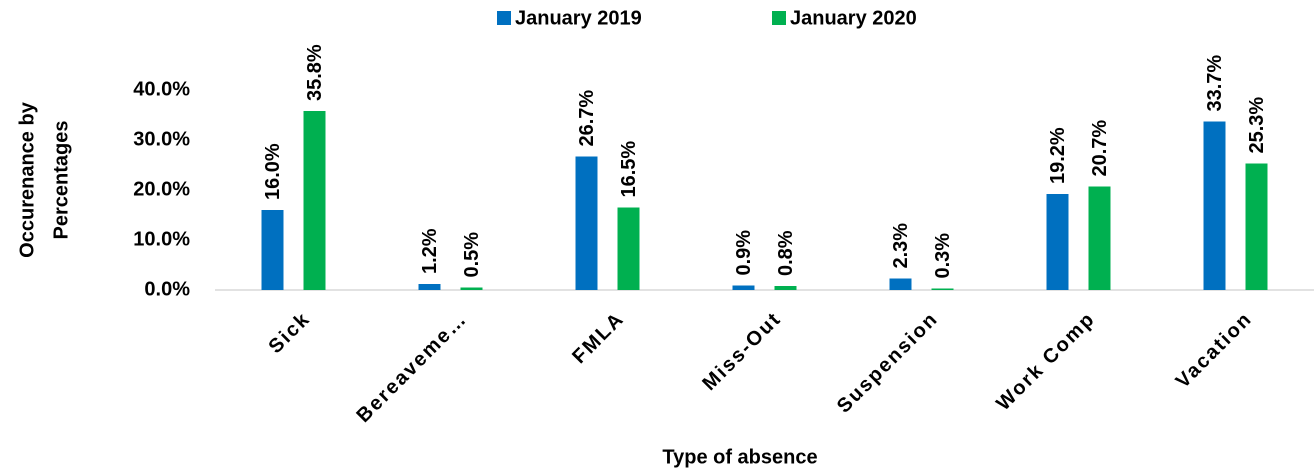  I want to click on value-label: 26.7%, so click(587, 118).